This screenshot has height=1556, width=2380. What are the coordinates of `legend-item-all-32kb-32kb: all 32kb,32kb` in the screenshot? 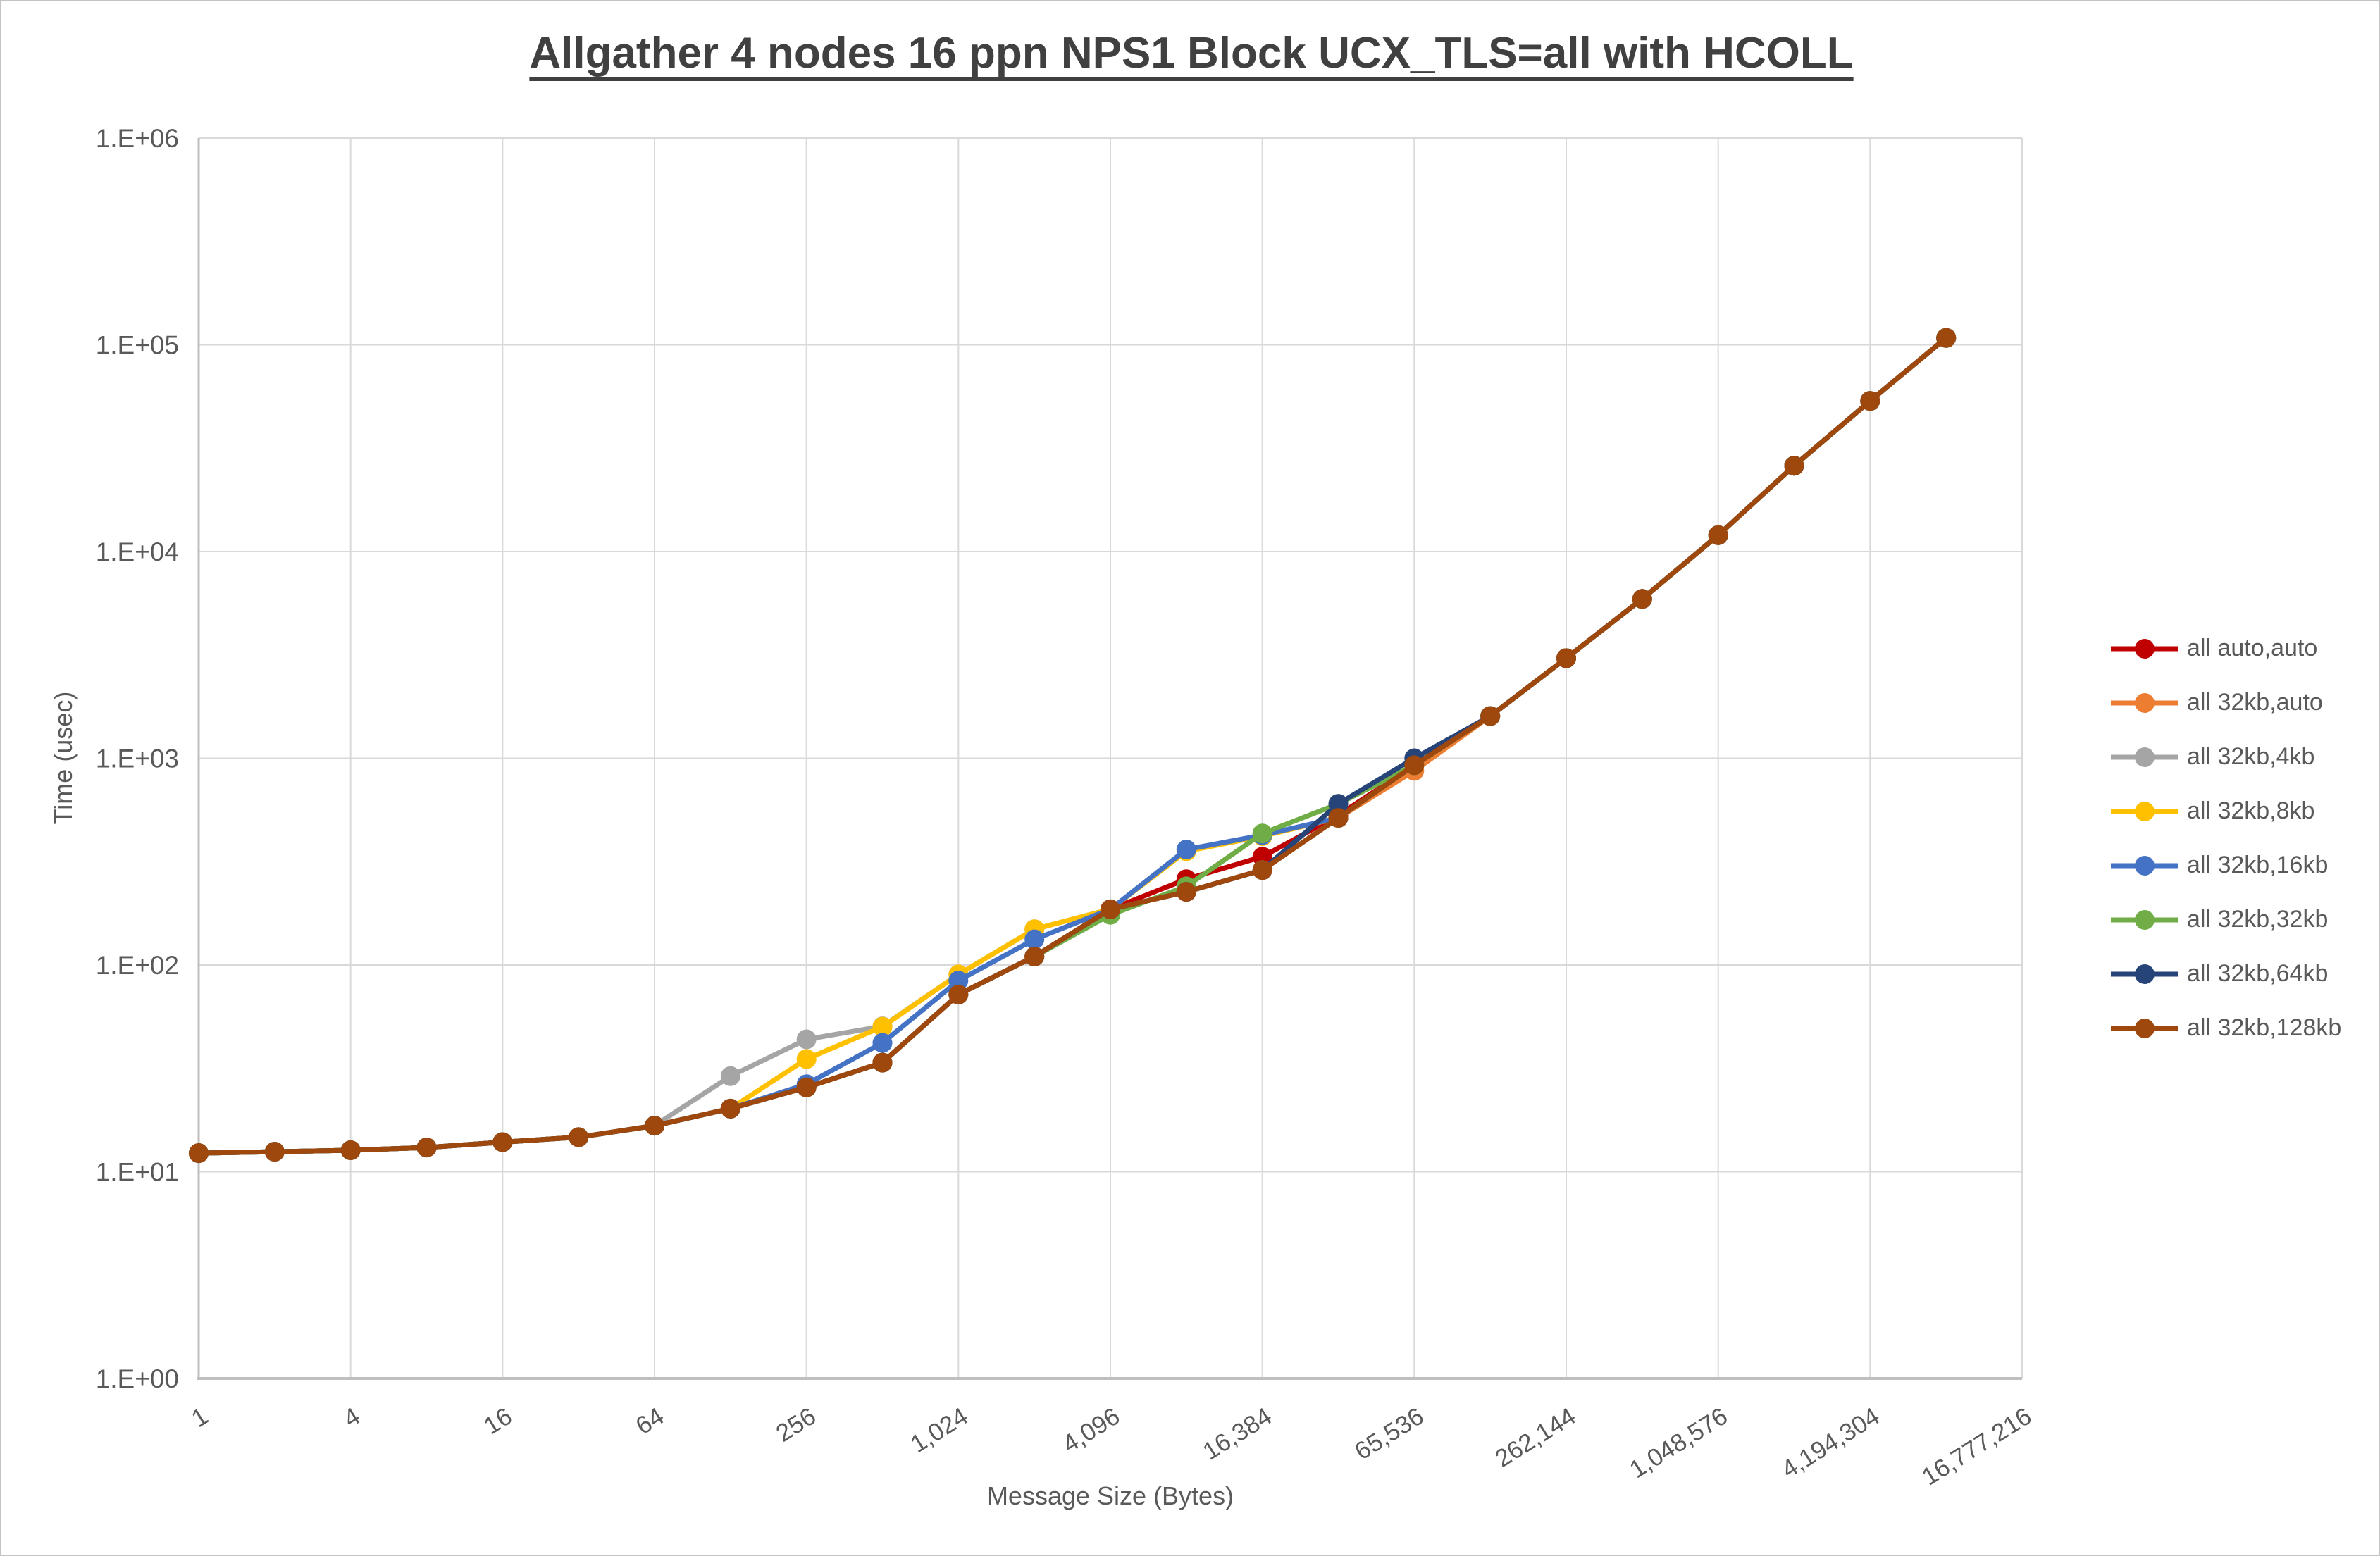 It's located at (2225, 919).